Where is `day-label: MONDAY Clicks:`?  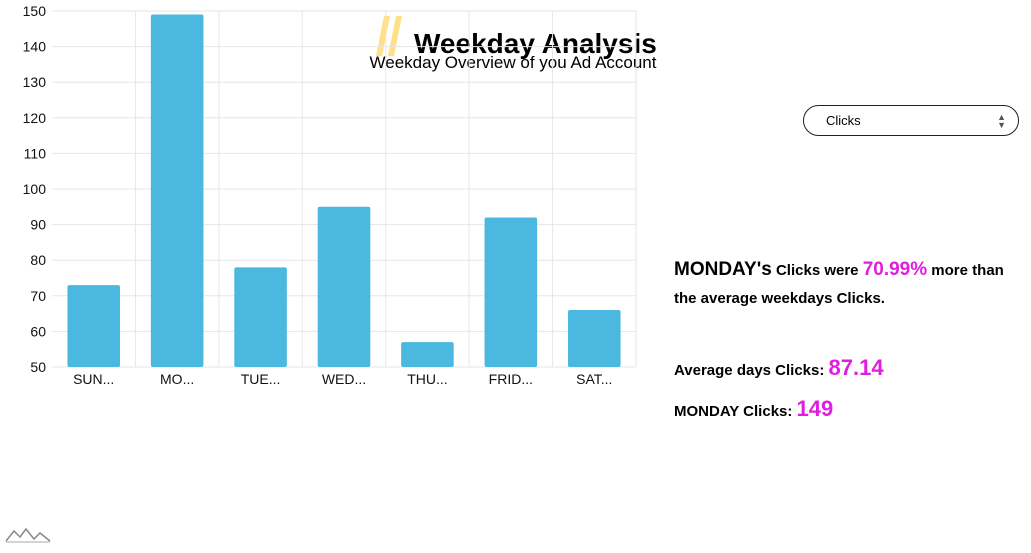
day-label: MONDAY Clicks: is located at coordinates (735, 411).